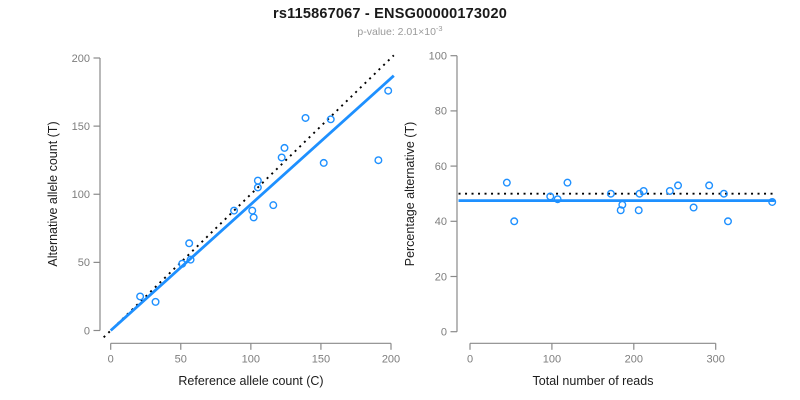  Describe the element at coordinates (181, 359) in the screenshot. I see `x-tick-label: 50` at that location.